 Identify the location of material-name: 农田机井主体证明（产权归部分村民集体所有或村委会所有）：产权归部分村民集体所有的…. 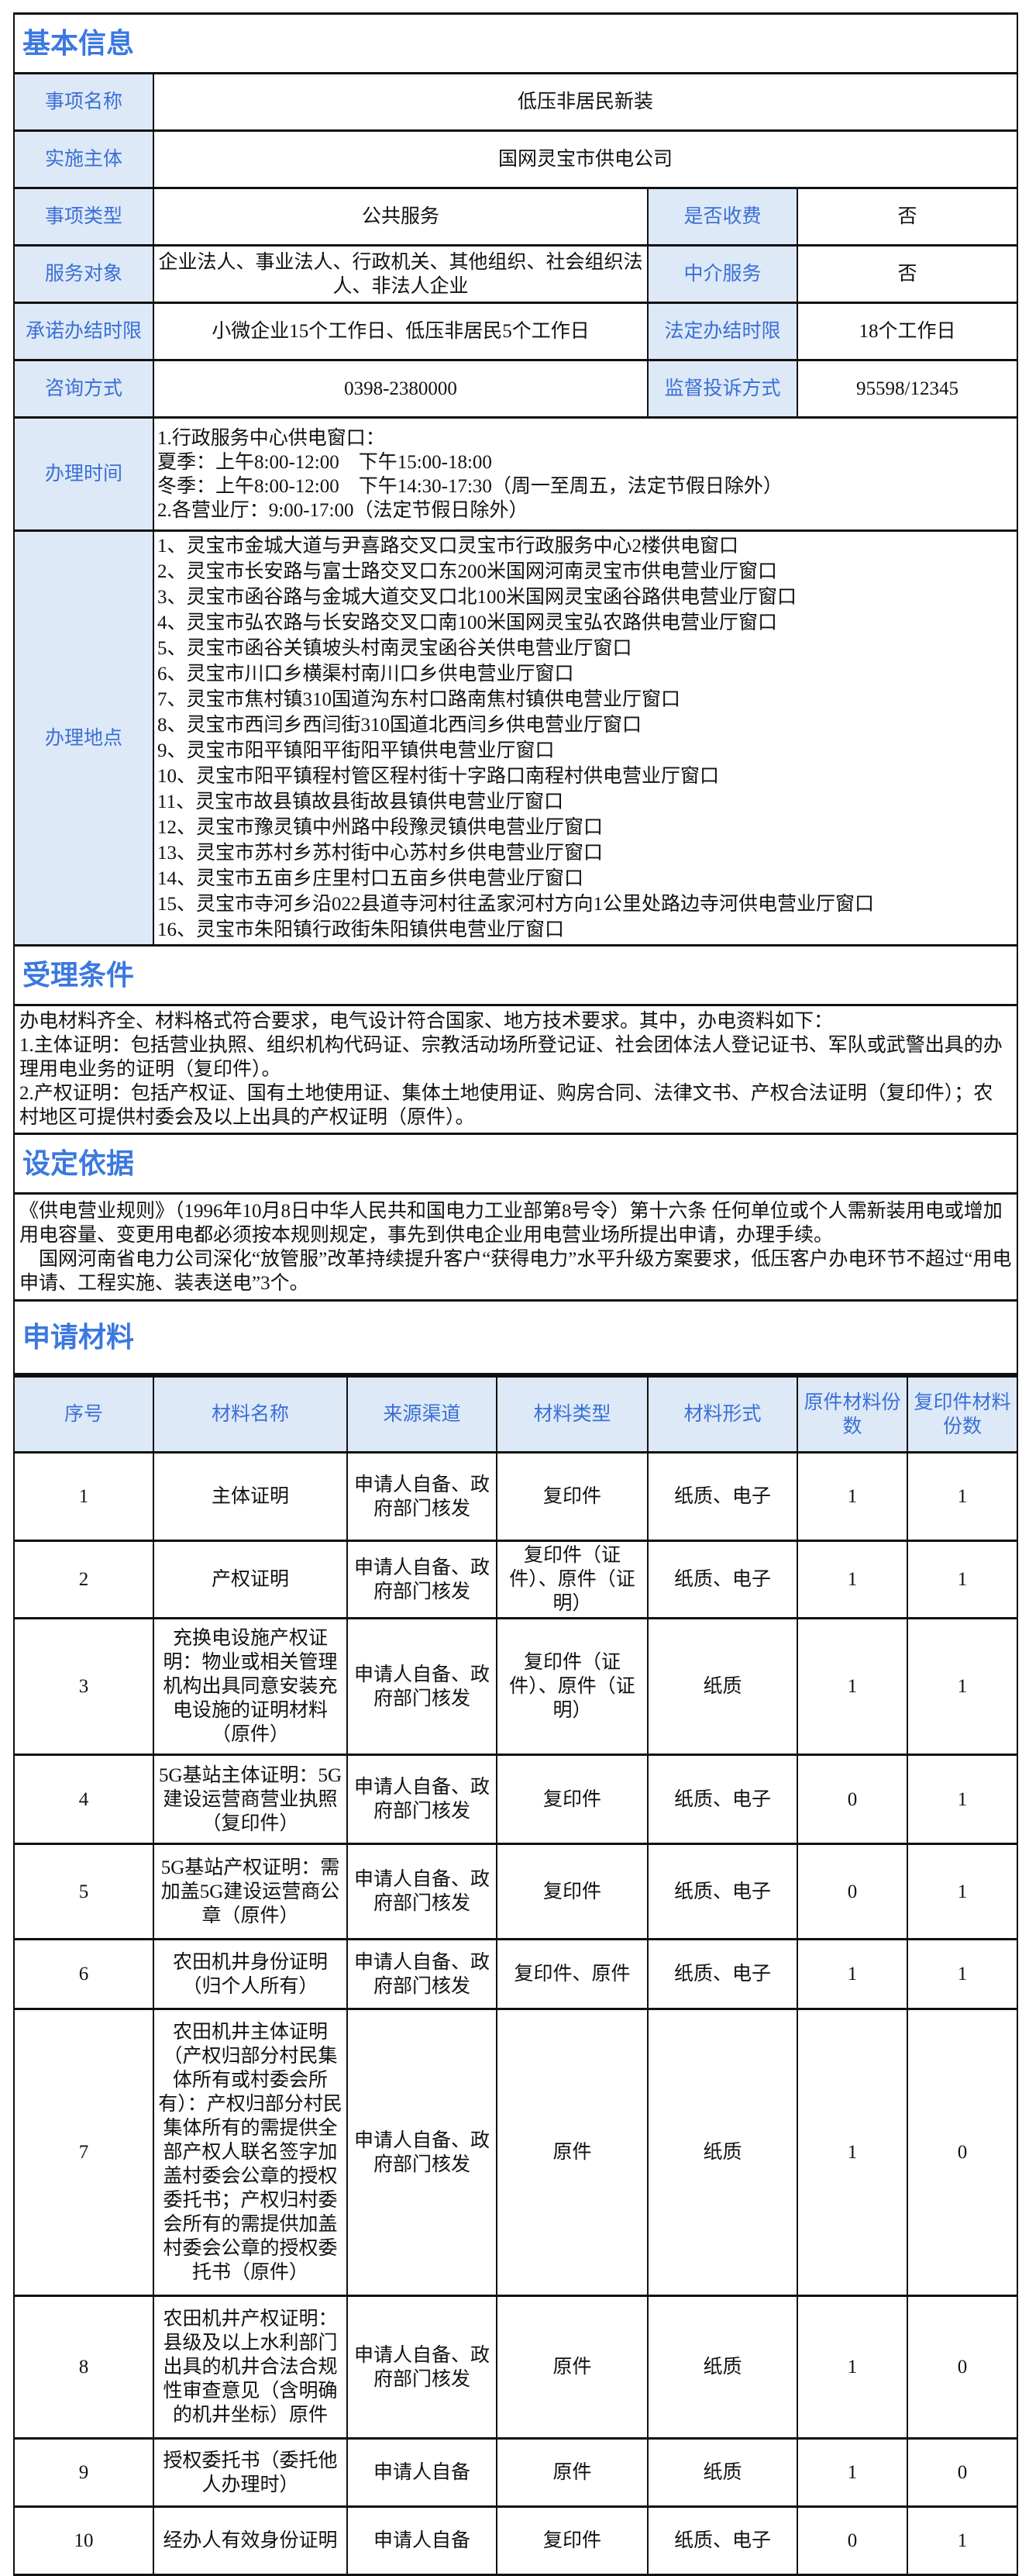
(250, 2152).